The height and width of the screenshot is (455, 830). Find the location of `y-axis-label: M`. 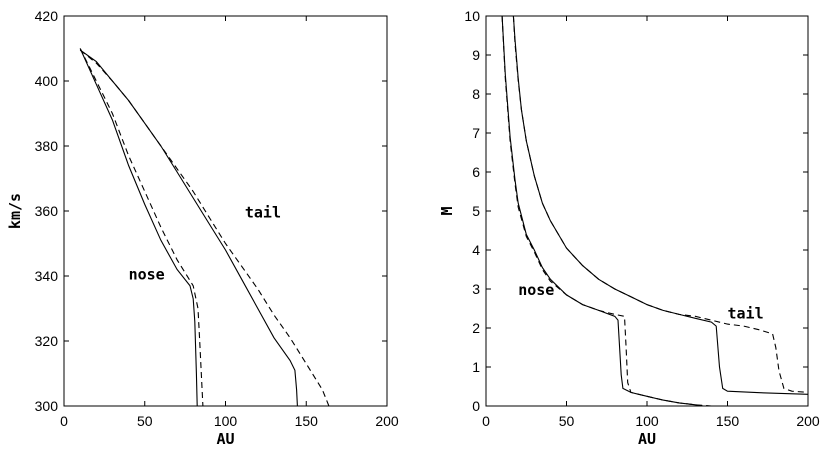

y-axis-label: M is located at coordinates (447, 210).